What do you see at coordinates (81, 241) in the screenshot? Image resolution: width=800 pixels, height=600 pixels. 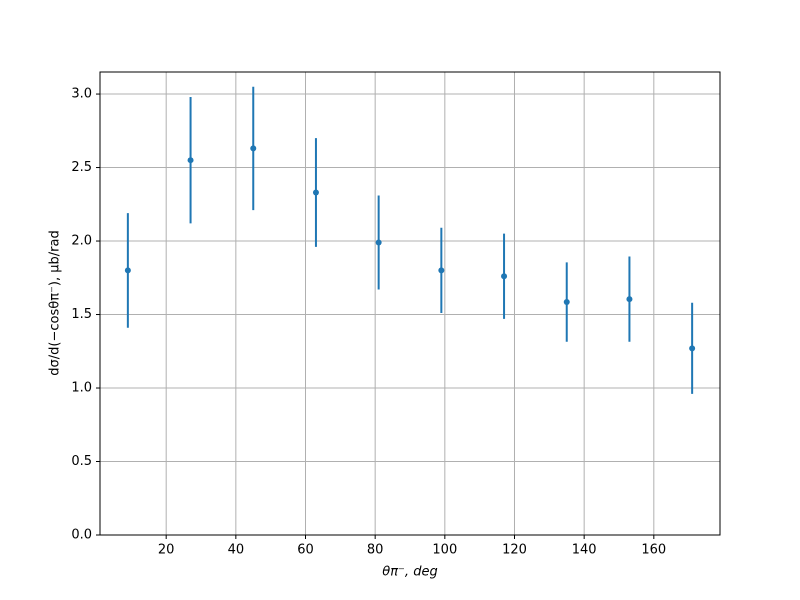 I see `y-tick-label: 2.0` at bounding box center [81, 241].